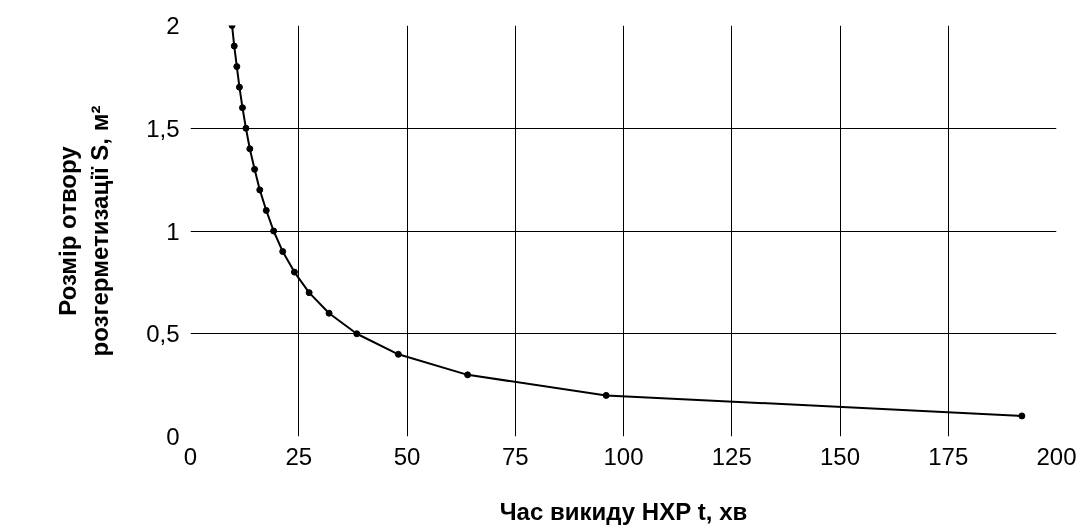 This screenshot has width=1091, height=527. What do you see at coordinates (948, 456) in the screenshot?
I see `x-tick-label: 175` at bounding box center [948, 456].